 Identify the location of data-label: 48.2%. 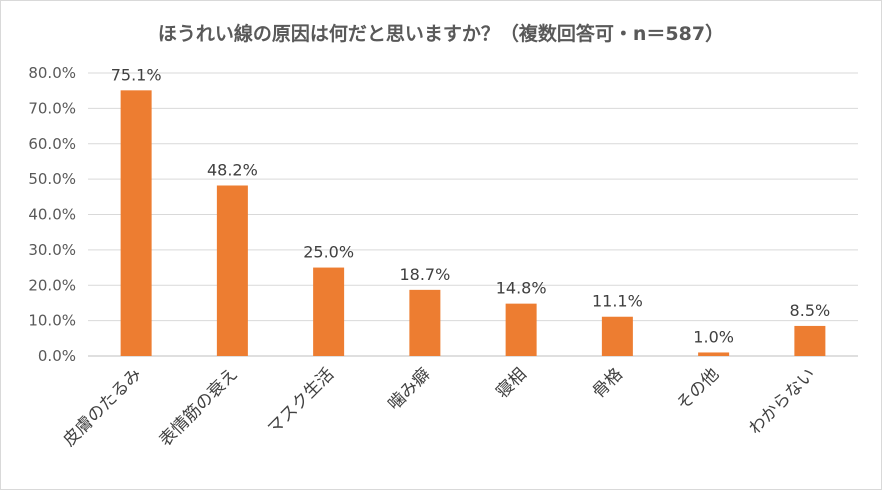
(232, 169).